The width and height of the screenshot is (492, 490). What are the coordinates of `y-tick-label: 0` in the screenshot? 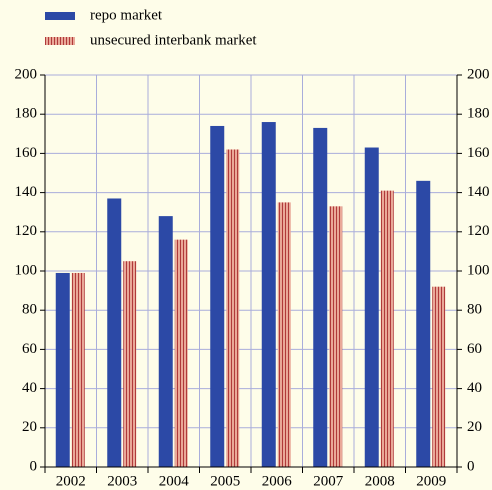 It's located at (34, 466).